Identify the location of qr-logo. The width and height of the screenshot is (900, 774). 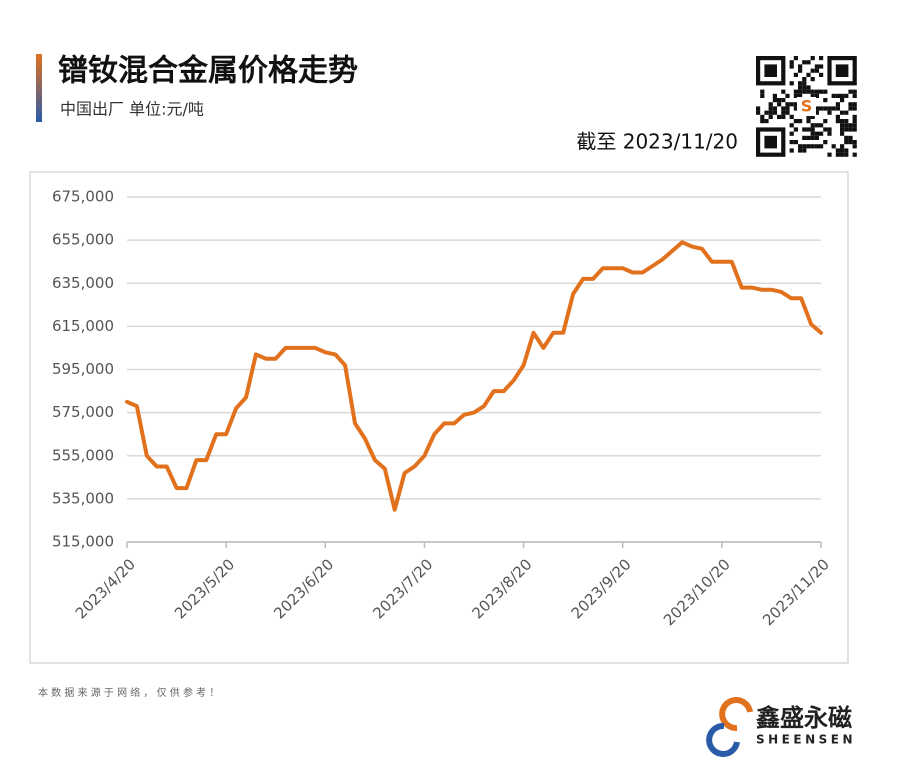
(806, 106).